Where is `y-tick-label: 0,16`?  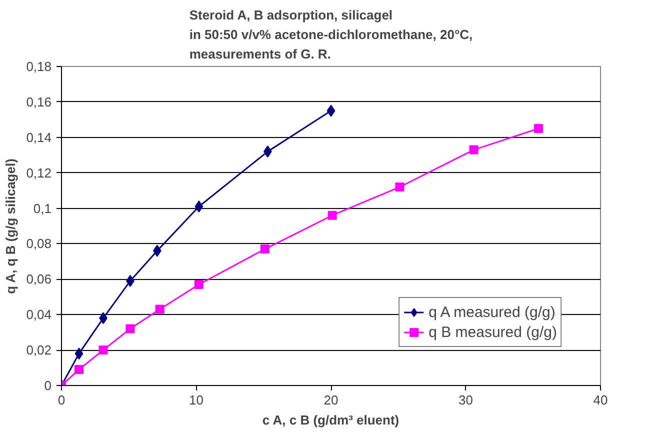 y-tick-label: 0,16 is located at coordinates (39, 102).